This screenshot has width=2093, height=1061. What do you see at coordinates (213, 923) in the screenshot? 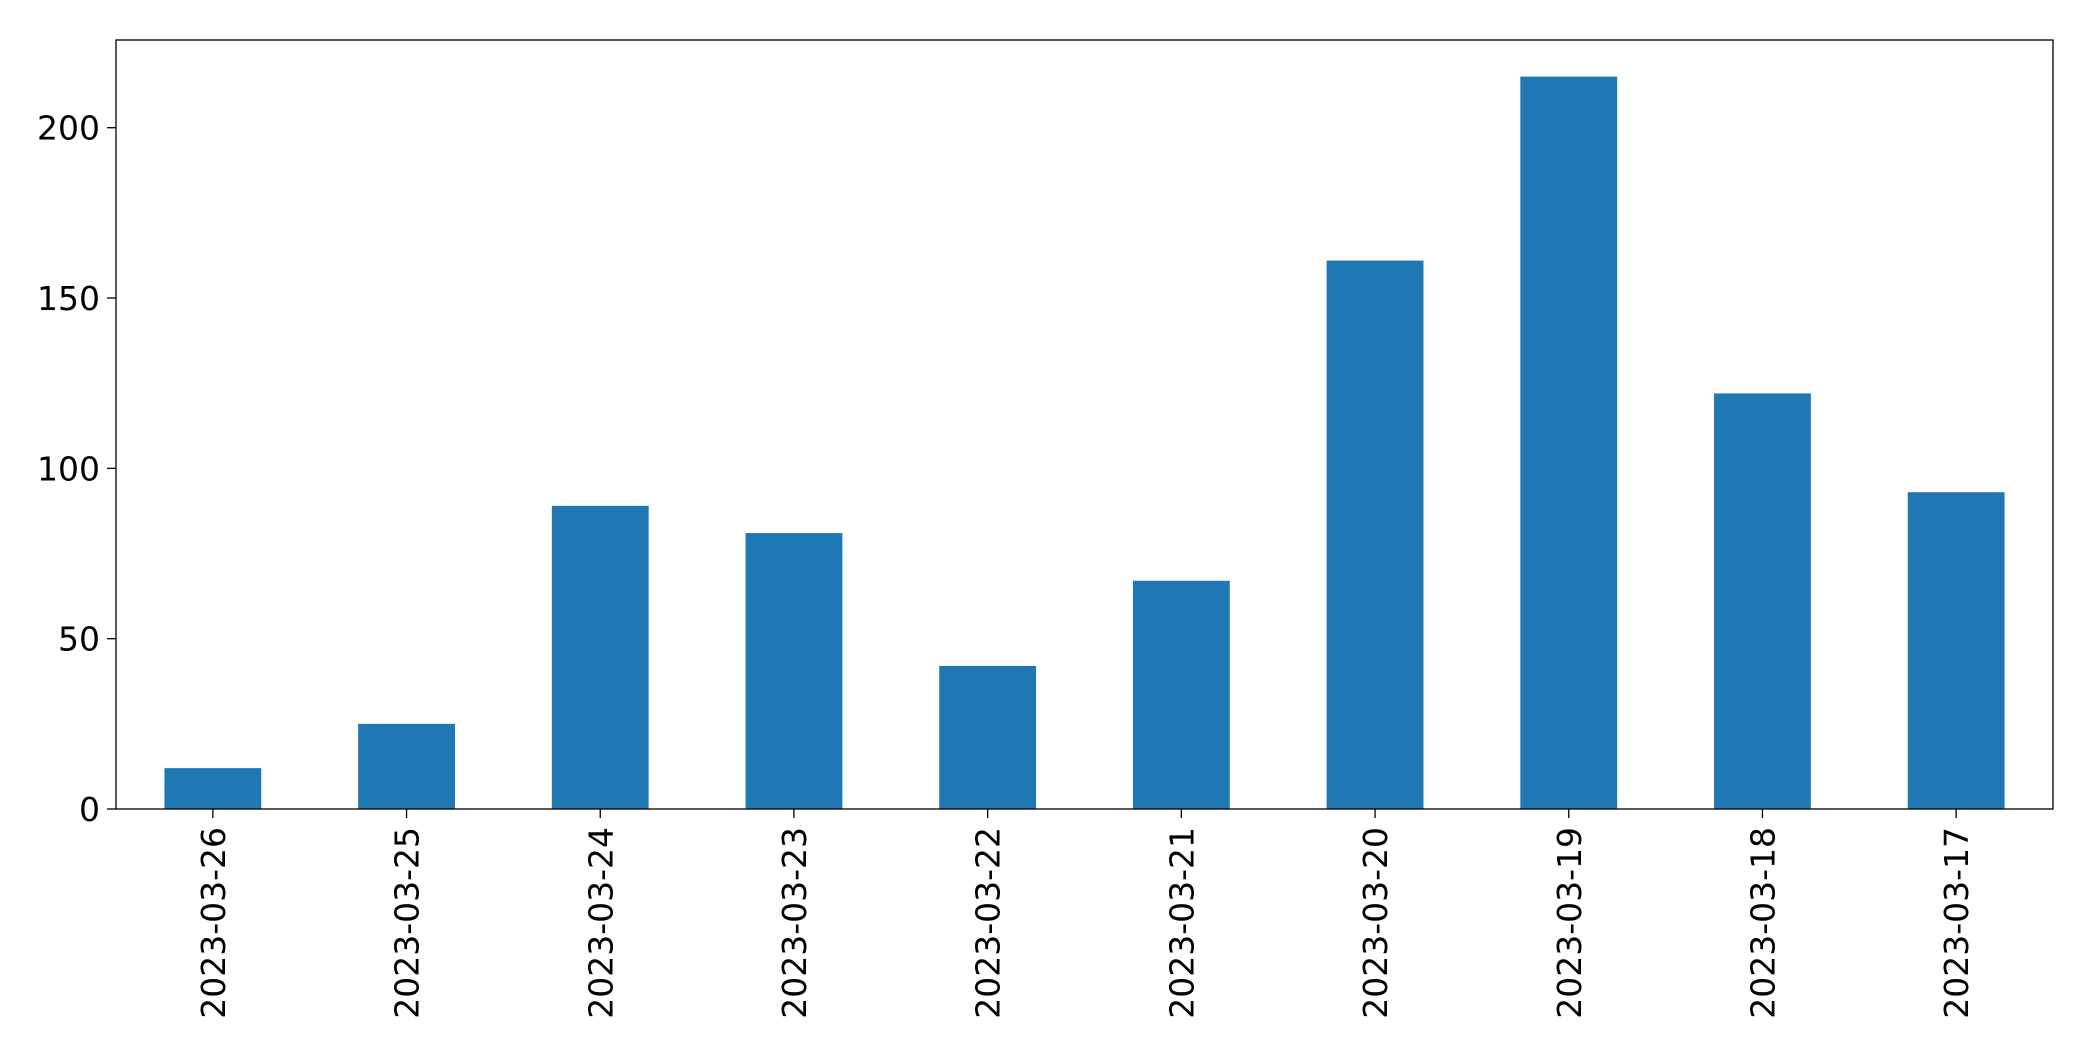
I see `x-tick-label: 2023-03-26` at bounding box center [213, 923].